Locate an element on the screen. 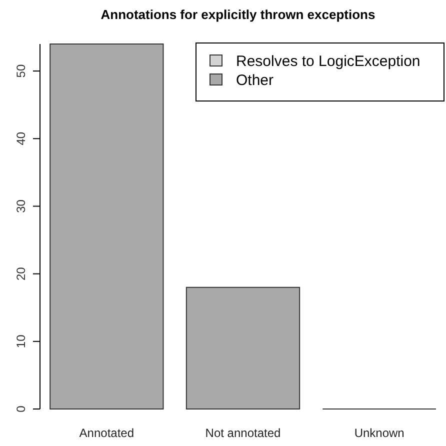 The height and width of the screenshot is (446, 446). x-tick-label: Not annotated is located at coordinates (243, 433).